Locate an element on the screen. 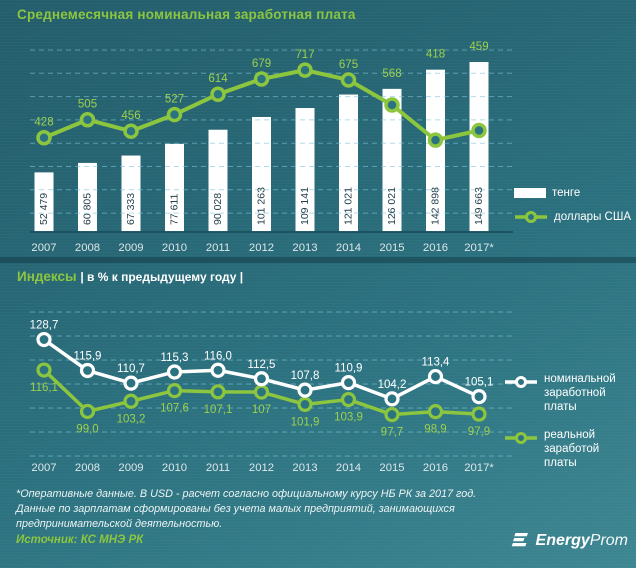 The height and width of the screenshot is (568, 636). bottom-chart-title-sub: | в % к предыдущему году | is located at coordinates (162, 277).